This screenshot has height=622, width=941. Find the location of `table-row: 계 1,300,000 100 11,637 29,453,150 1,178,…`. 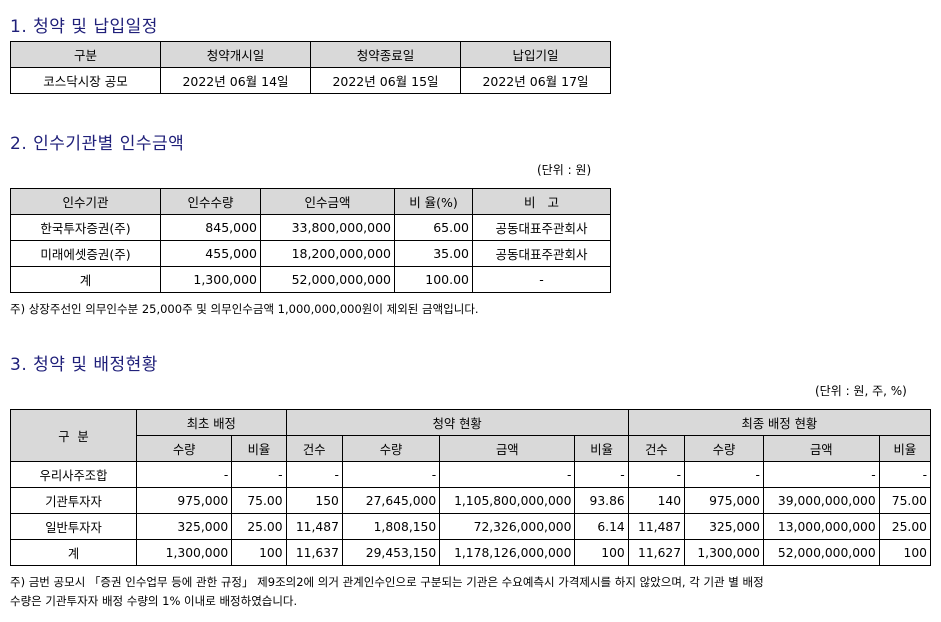

table-row: 계 1,300,000 100 11,637 29,453,150 1,178,… is located at coordinates (471, 552).